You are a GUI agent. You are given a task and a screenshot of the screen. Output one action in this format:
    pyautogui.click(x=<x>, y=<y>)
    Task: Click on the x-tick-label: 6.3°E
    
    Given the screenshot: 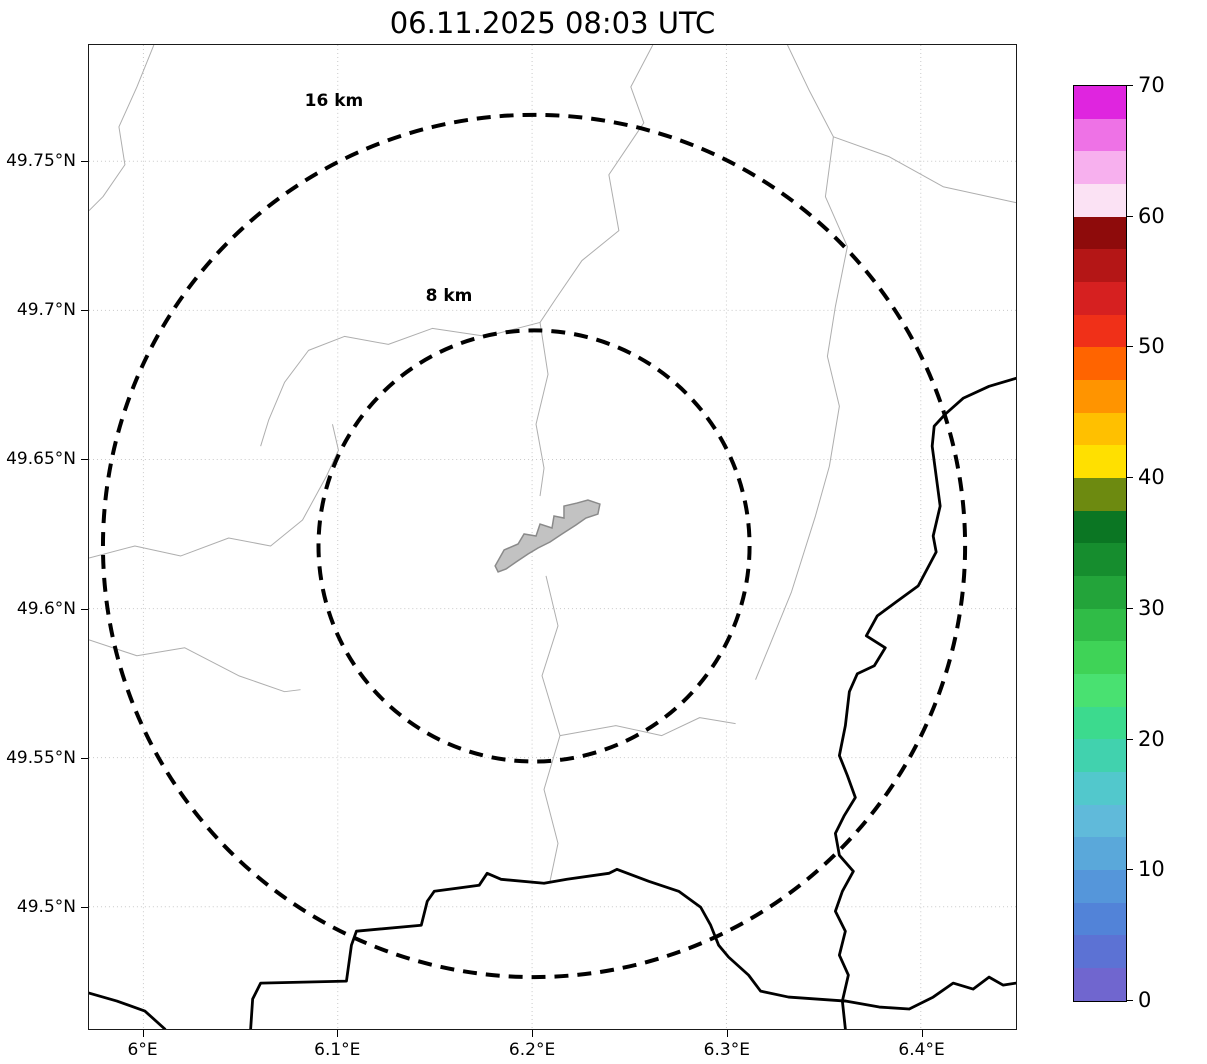 What is the action you would take?
    pyautogui.click(x=726, y=1050)
    